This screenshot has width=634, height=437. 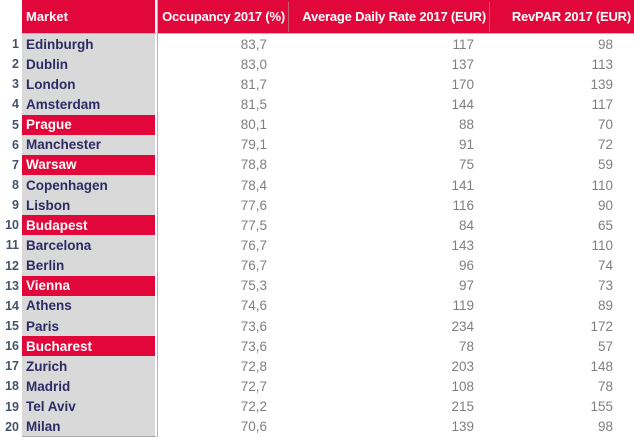 What do you see at coordinates (253, 407) in the screenshot?
I see `occupancy-cell: 72,2` at bounding box center [253, 407].